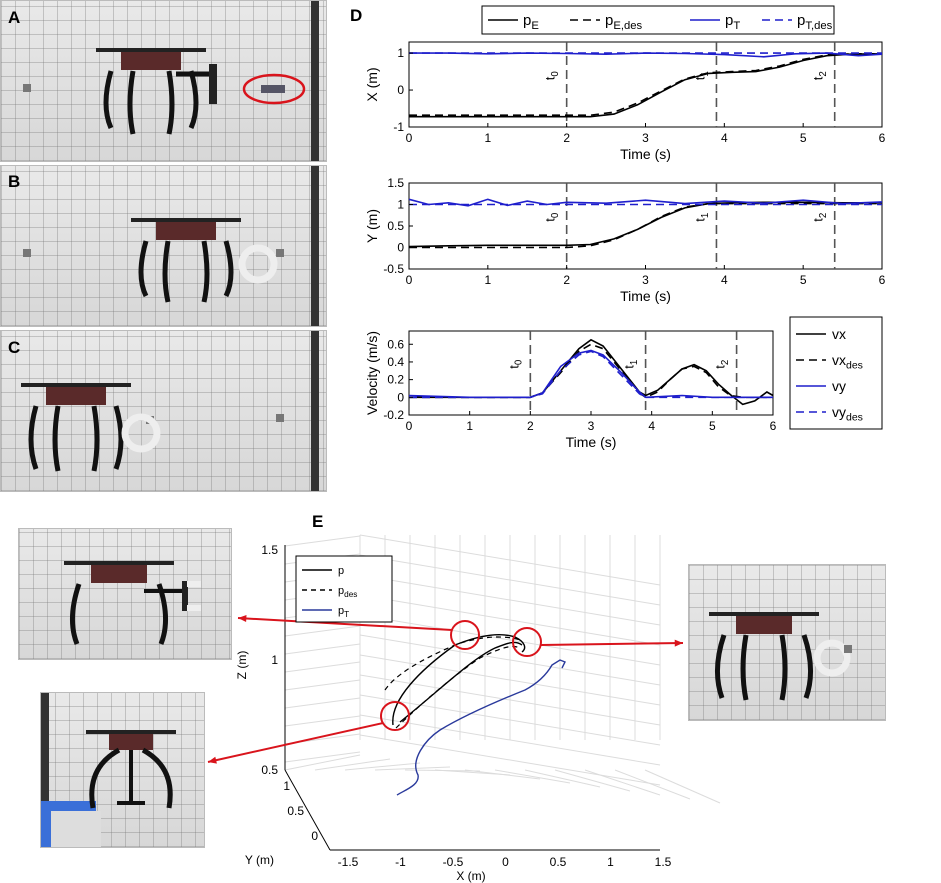  Describe the element at coordinates (274, 660) in the screenshot. I see `z-tick-label: 1` at that location.